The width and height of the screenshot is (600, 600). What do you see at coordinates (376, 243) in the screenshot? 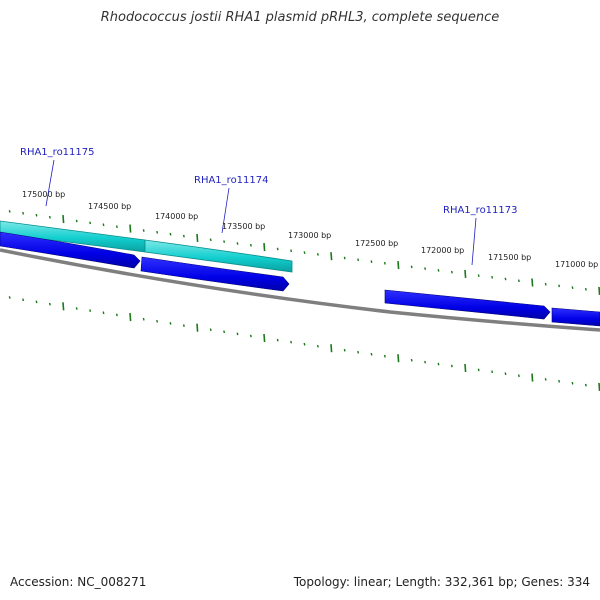
I see `tick-label: 172500 bp` at bounding box center [376, 243].